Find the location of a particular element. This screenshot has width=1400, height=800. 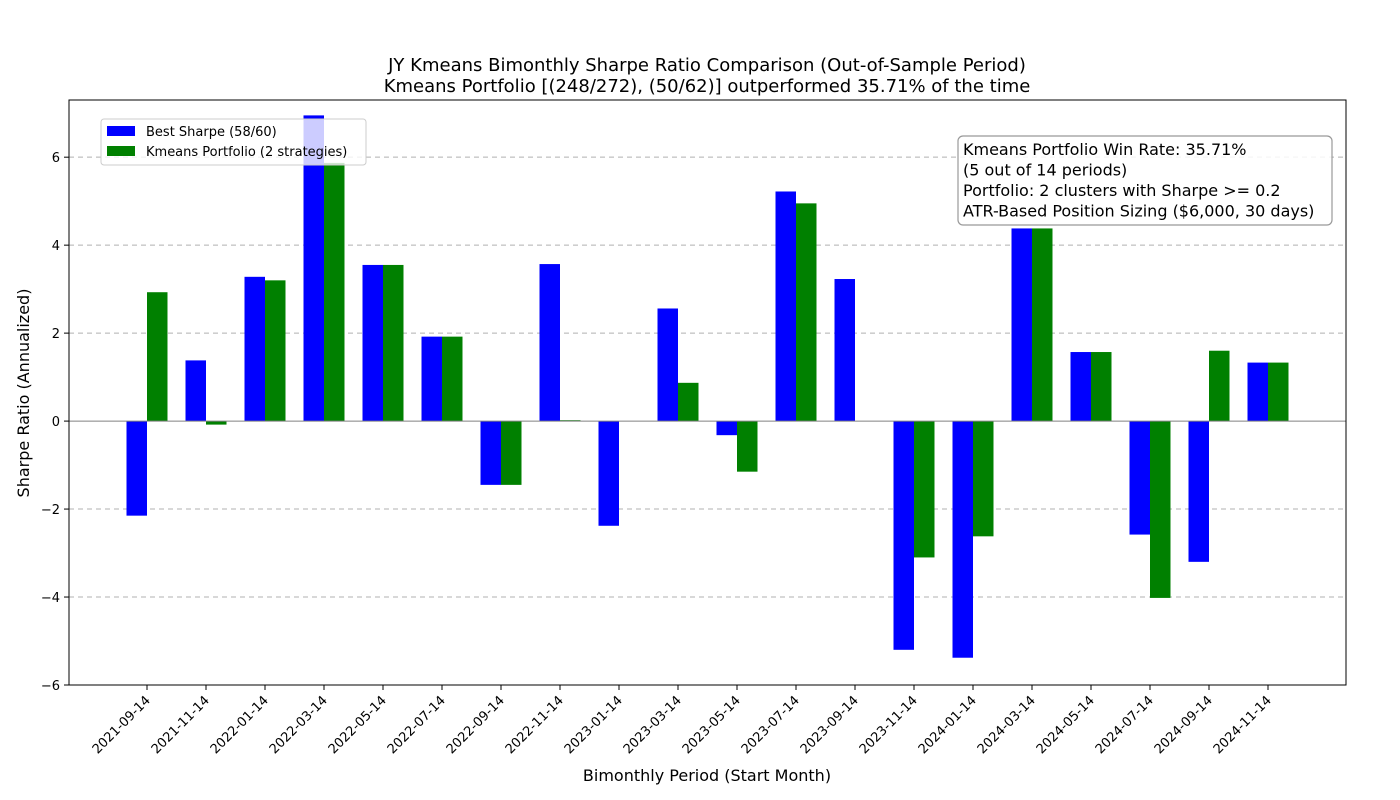

x-tick-label: 2021-09-14 is located at coordinates (122, 725).